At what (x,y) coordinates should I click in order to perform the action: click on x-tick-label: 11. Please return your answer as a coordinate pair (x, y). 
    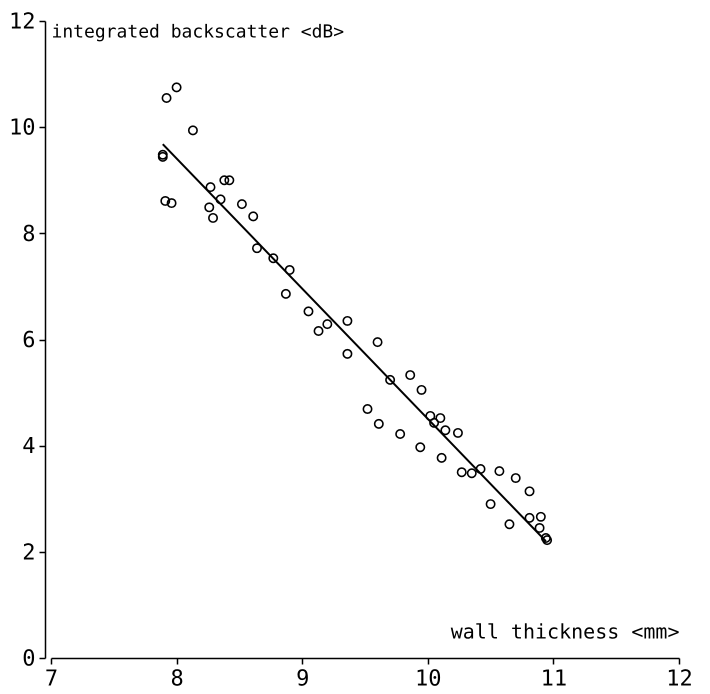
    Looking at the image, I should click on (554, 679).